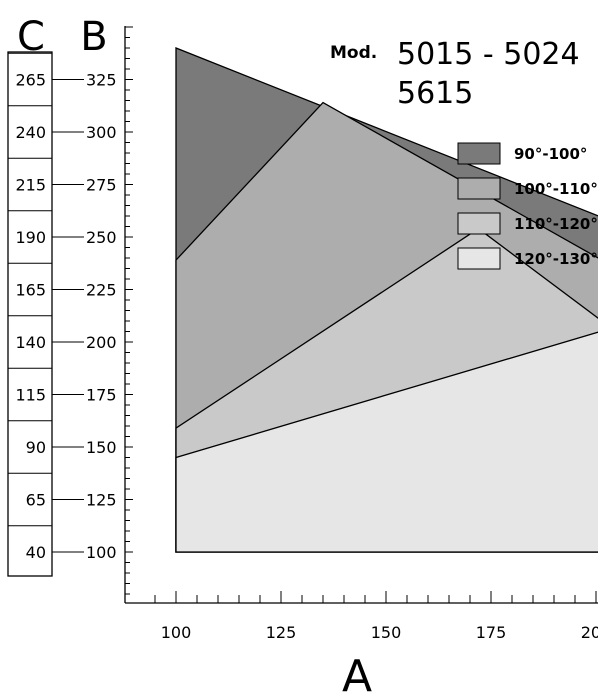 This screenshot has width=598, height=695. I want to click on c-scale-box, so click(30, 314).